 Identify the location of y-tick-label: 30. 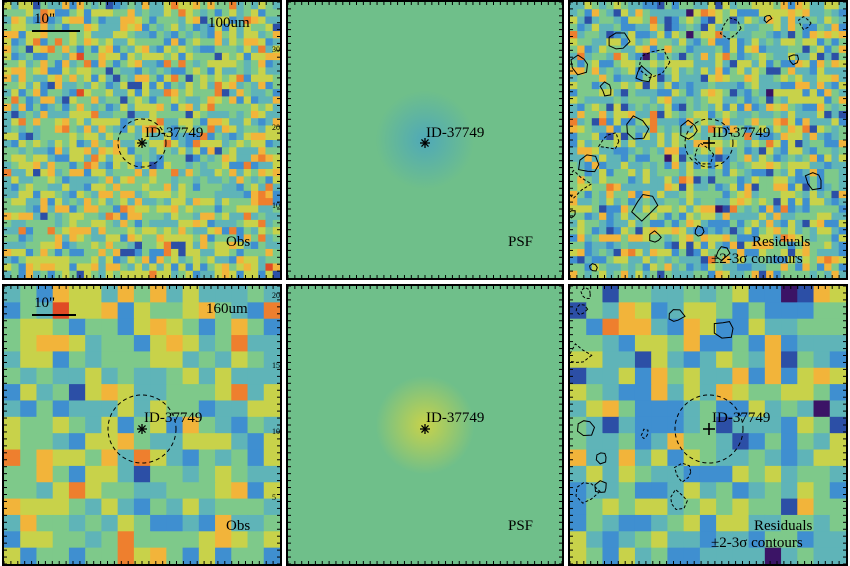
(276, 49).